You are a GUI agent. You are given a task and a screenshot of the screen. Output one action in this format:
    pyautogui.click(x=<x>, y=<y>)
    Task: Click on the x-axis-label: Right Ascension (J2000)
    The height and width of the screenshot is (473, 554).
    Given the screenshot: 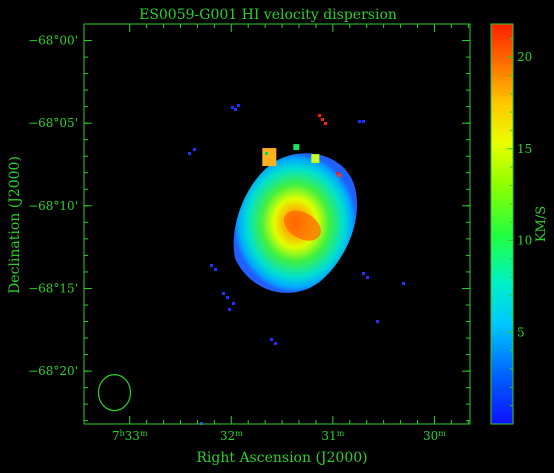 What is the action you would take?
    pyautogui.click(x=281, y=458)
    